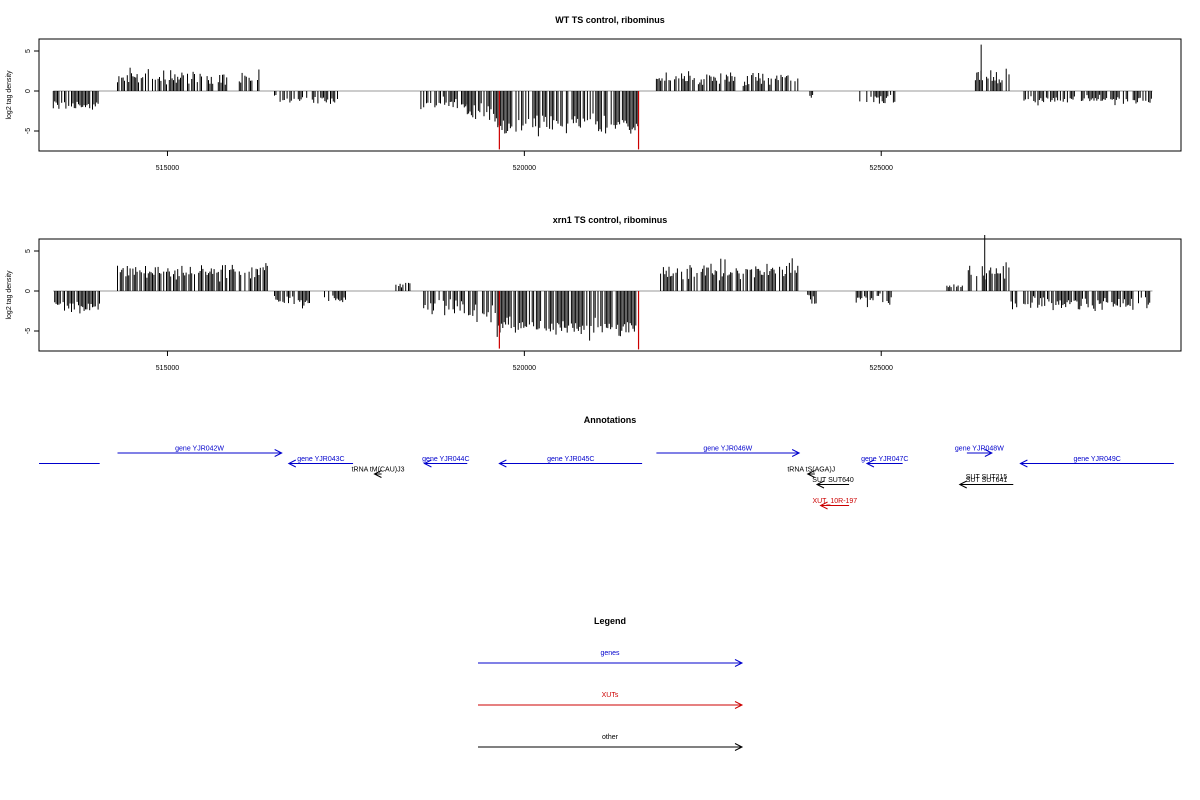 The height and width of the screenshot is (800, 1200). I want to click on feature-label: SUT SUT640, so click(833, 480).